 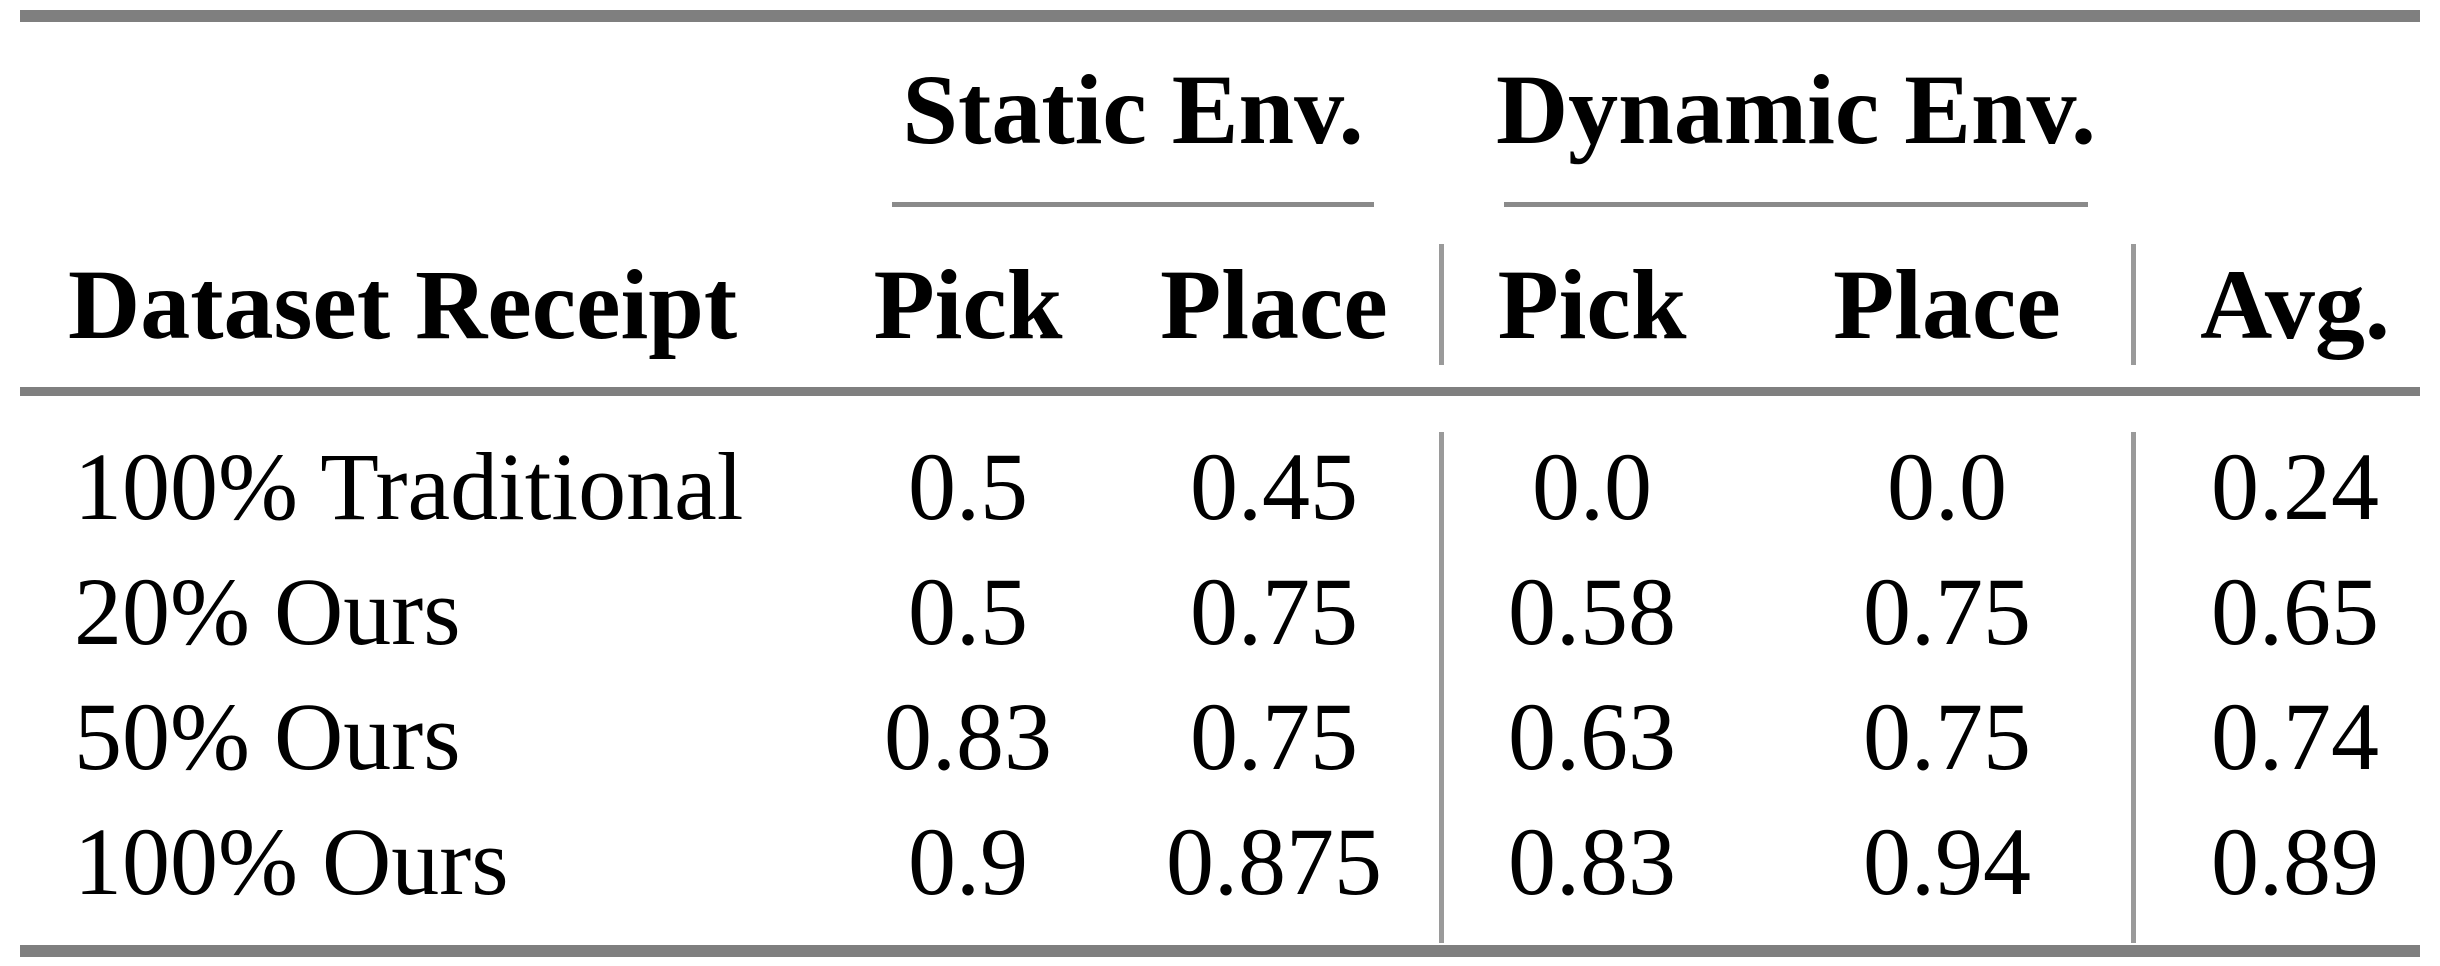 What do you see at coordinates (1220, 951) in the screenshot?
I see `bottom-rule` at bounding box center [1220, 951].